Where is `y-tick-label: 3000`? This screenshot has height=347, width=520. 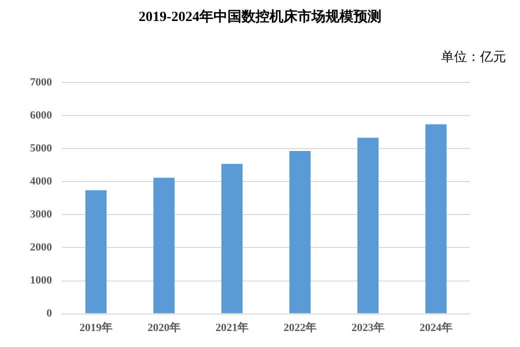
y-tick-label: 3000 is located at coordinates (41, 214).